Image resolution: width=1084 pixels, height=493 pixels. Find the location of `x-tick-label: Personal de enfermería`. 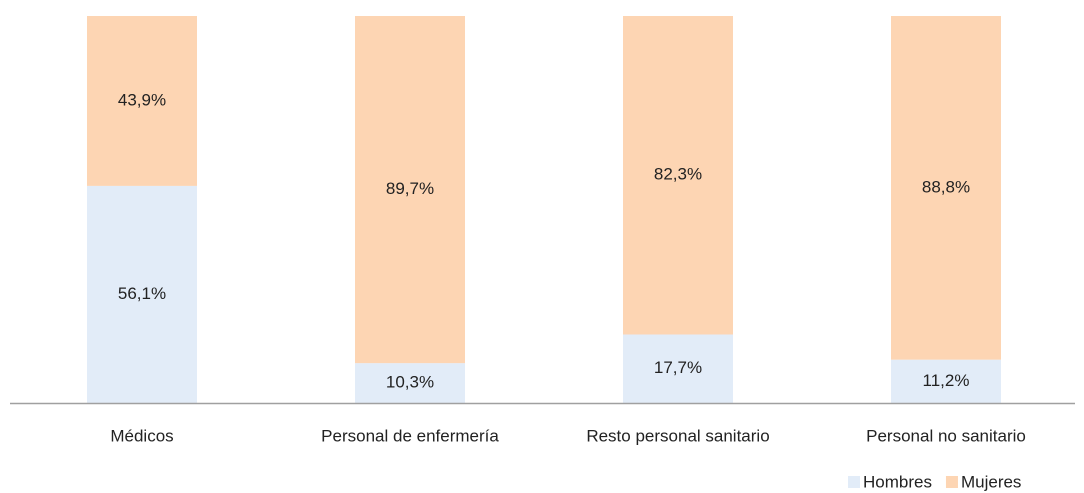

x-tick-label: Personal de enfermería is located at coordinates (410, 435).